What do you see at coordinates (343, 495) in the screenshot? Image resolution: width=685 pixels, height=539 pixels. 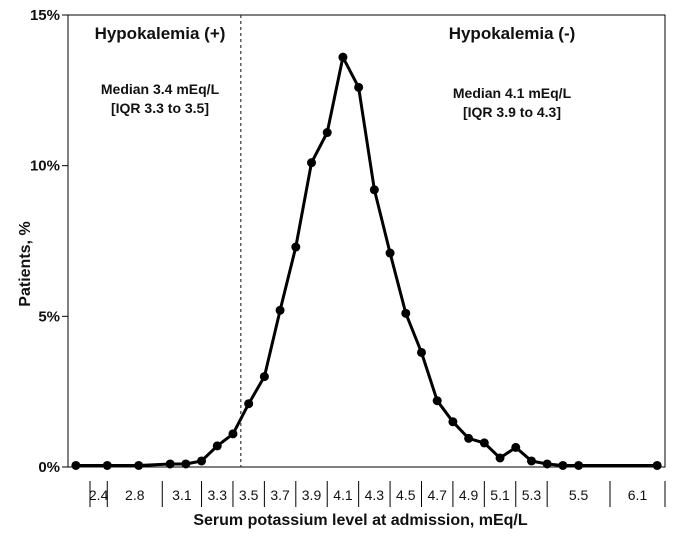 I see `x-tick-label: 4.1` at bounding box center [343, 495].